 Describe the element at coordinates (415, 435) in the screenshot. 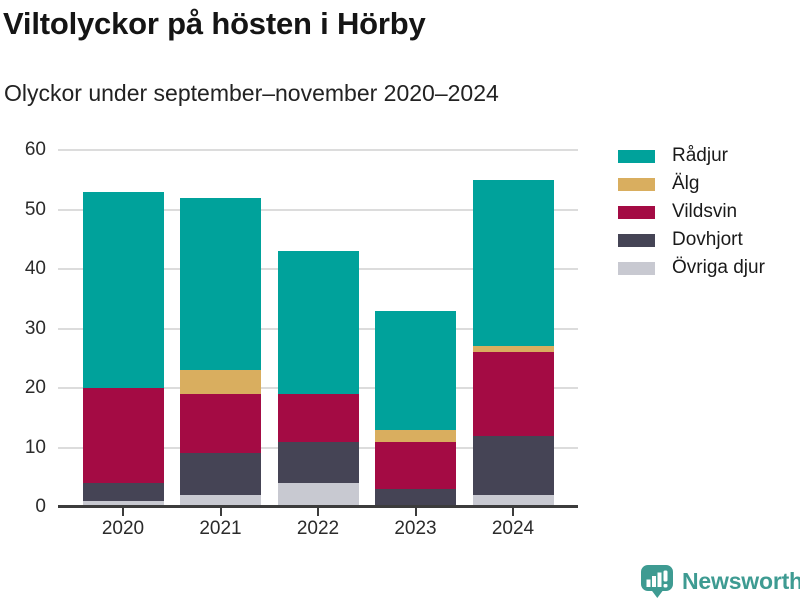

I see `bar-segment-2023-Älg` at that location.